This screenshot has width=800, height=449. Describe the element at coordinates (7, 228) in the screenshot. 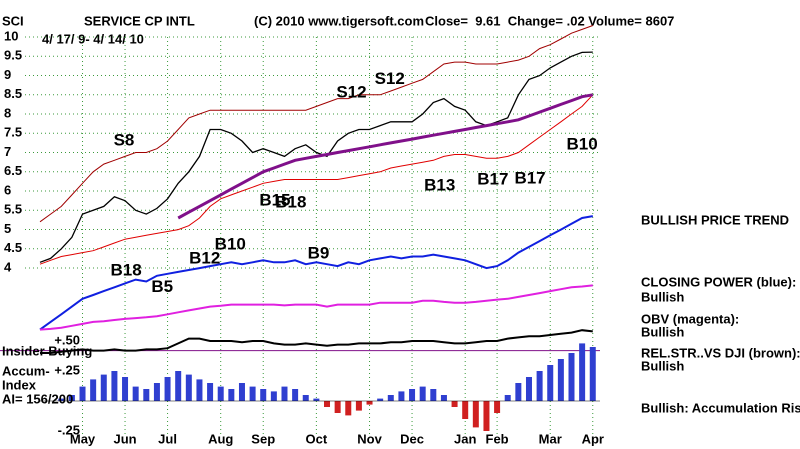

I see `y-tick-label: 5` at that location.